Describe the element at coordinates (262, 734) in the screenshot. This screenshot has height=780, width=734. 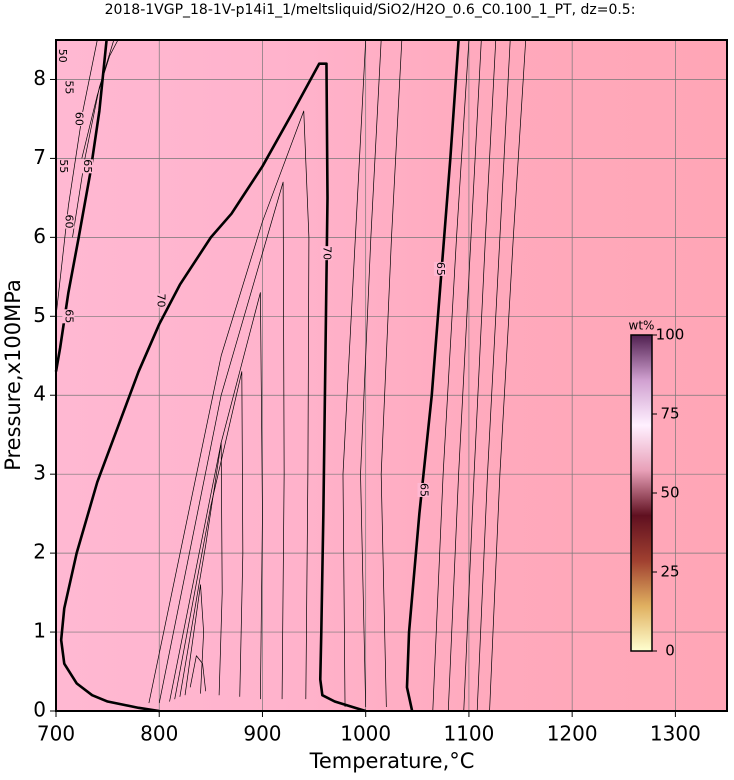
I see `x-tick-label: 900` at that location.